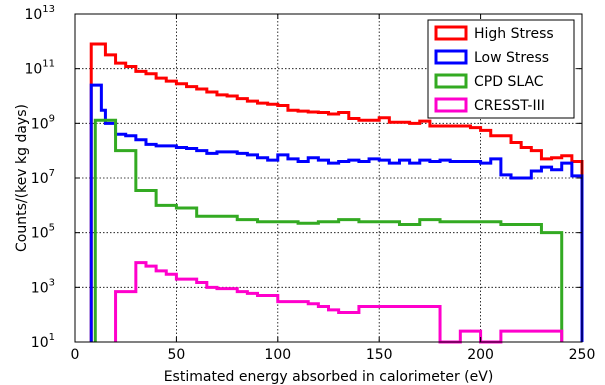  What do you see at coordinates (480, 355) in the screenshot?
I see `x-tick-label: 200` at bounding box center [480, 355].